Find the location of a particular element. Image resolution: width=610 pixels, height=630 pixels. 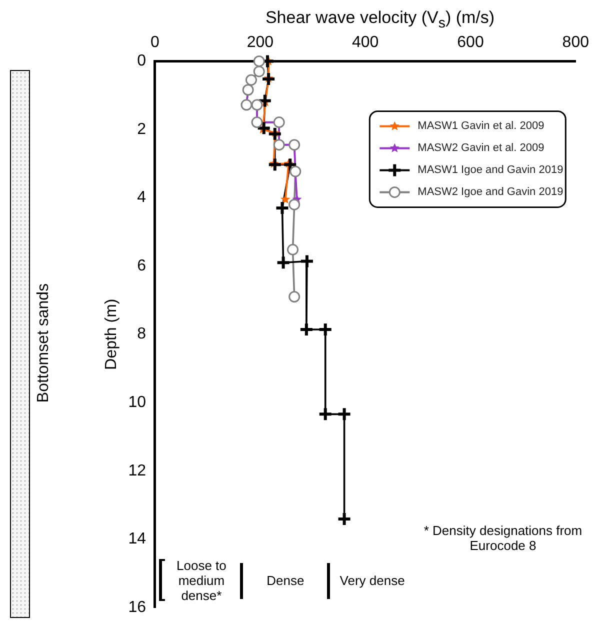

legend-label: MASW1 Igoe and Gavin 2019 is located at coordinates (491, 170).